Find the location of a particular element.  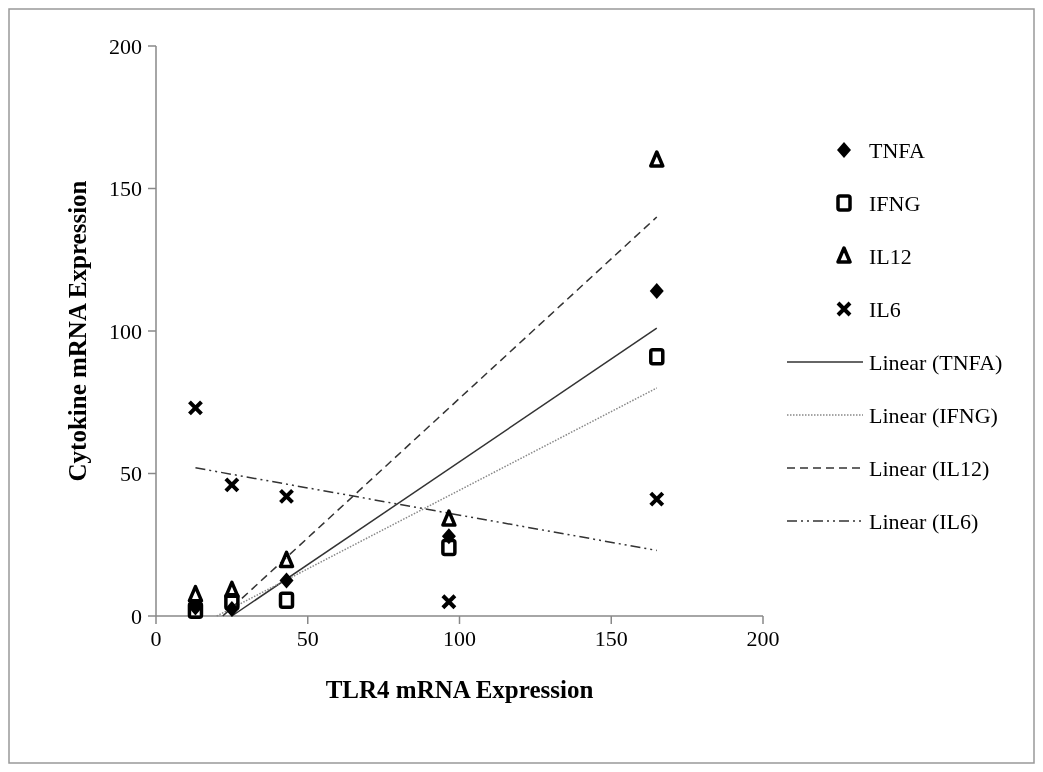

x-tick-label: 150 is located at coordinates (611, 638).